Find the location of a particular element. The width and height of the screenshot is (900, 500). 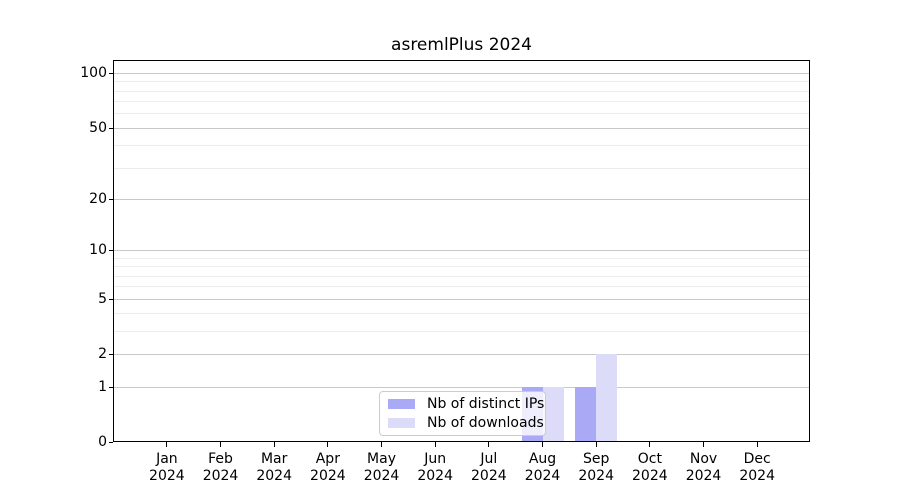

legend: Nb of distinct IPs Nb of downloads is located at coordinates (462, 413).